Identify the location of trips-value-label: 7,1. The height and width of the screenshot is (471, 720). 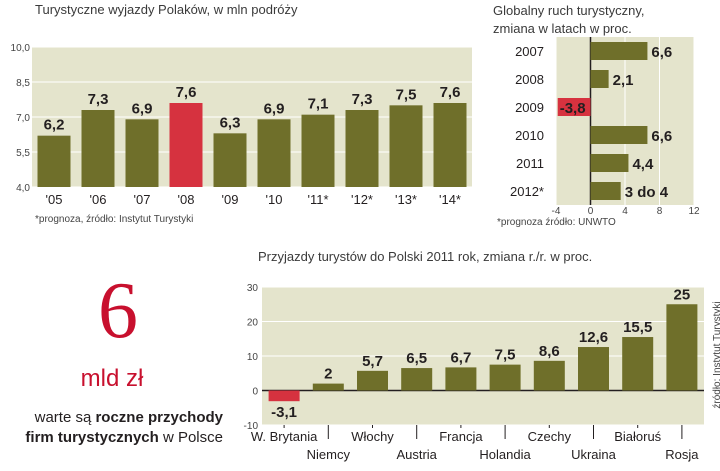
(318, 104).